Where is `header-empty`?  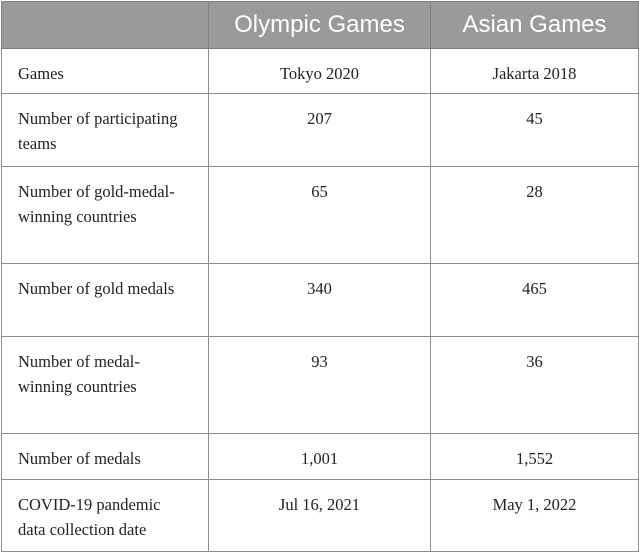
header-empty is located at coordinates (105, 25).